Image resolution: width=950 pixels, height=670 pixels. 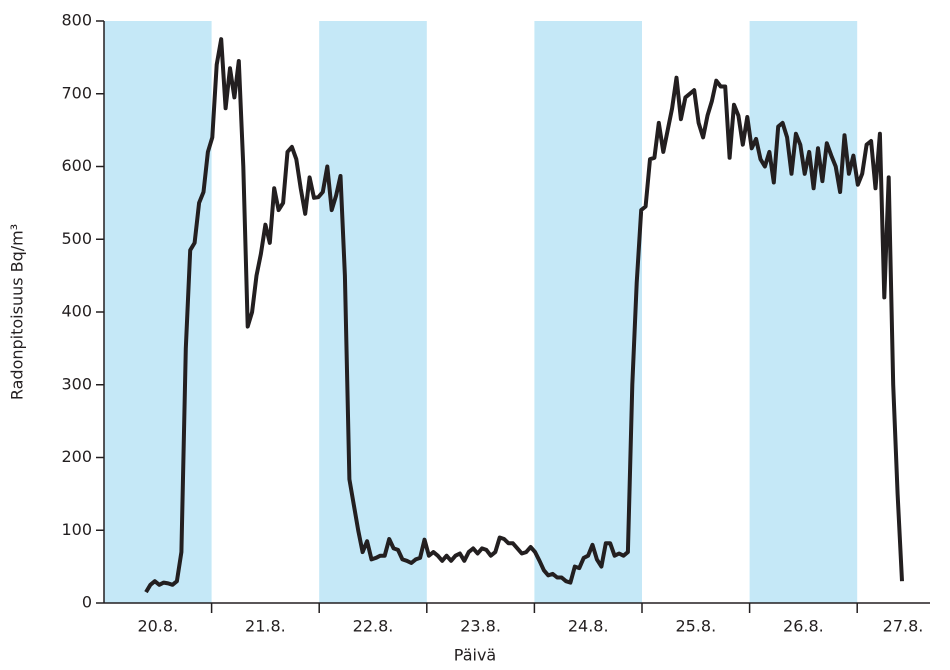 I want to click on y-tick-label: 800, so click(x=76, y=20).